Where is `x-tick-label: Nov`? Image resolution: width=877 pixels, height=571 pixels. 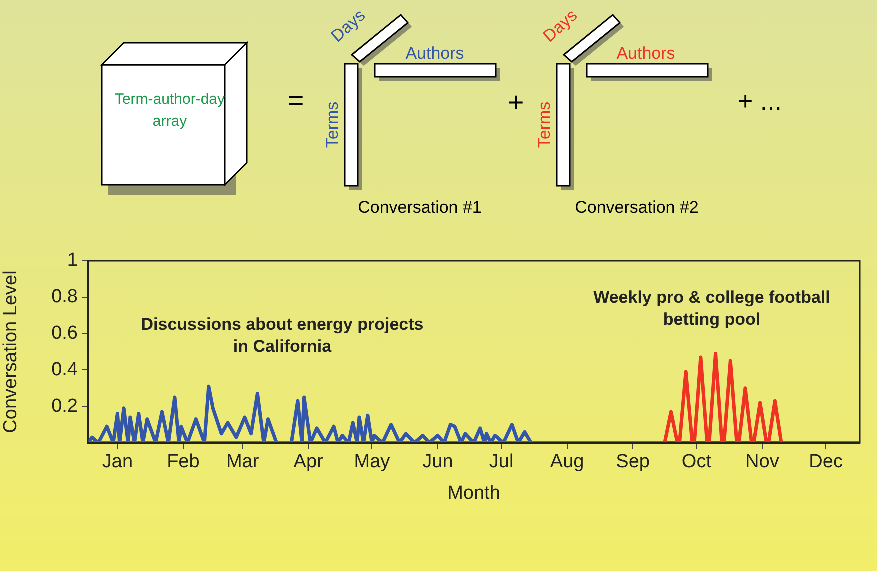 x-tick-label: Nov is located at coordinates (763, 462).